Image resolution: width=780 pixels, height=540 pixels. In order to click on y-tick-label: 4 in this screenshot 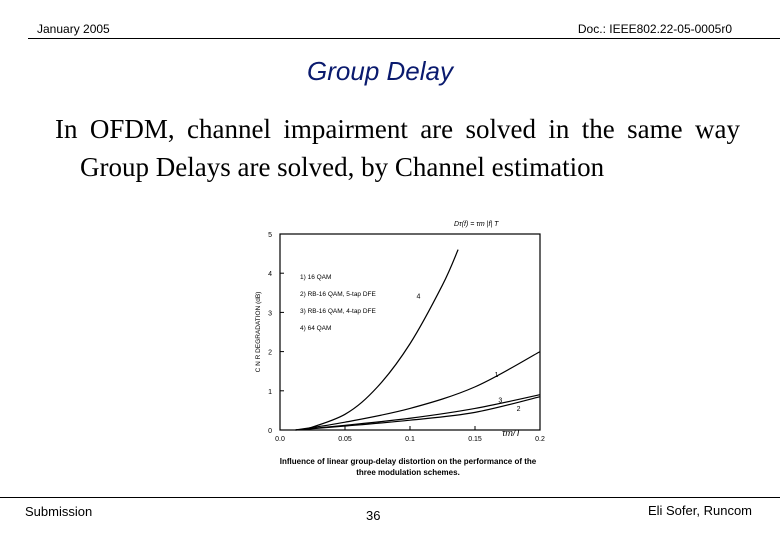, I will do `click(270, 274)`.